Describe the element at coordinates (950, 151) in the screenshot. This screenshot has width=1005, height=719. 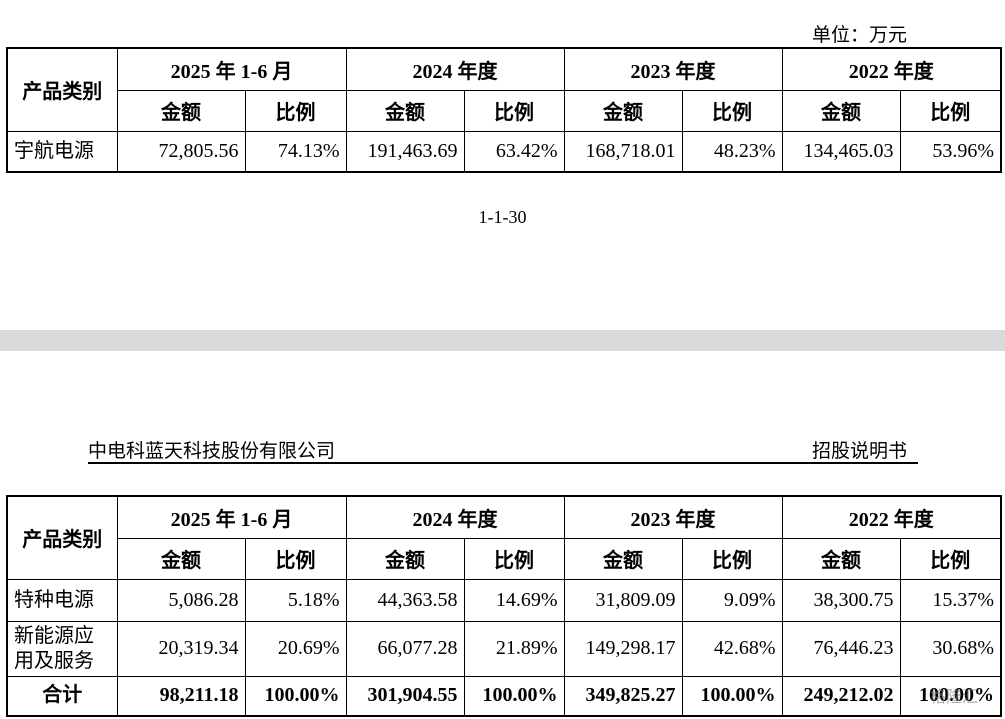
I see `table-cell: 53.96%` at that location.